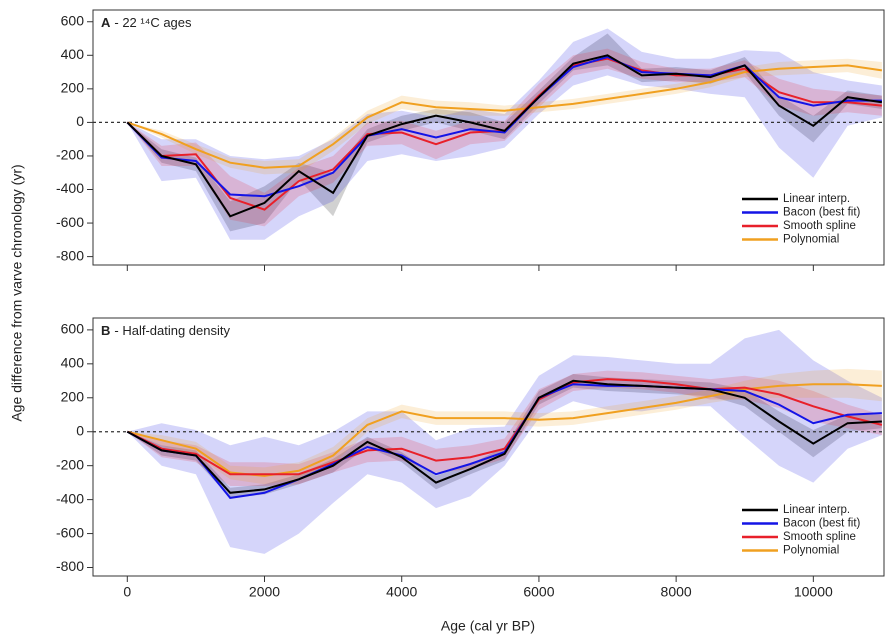  What do you see at coordinates (105, 330) in the screenshot?
I see `panel-label: B` at bounding box center [105, 330].